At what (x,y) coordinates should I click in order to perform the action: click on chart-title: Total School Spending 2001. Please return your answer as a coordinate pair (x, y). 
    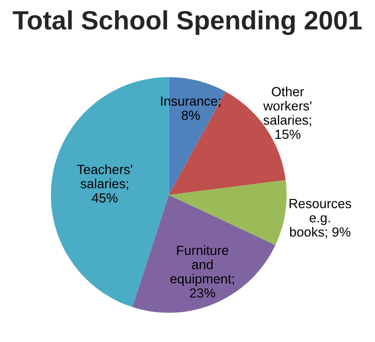
    Looking at the image, I should click on (187, 22).